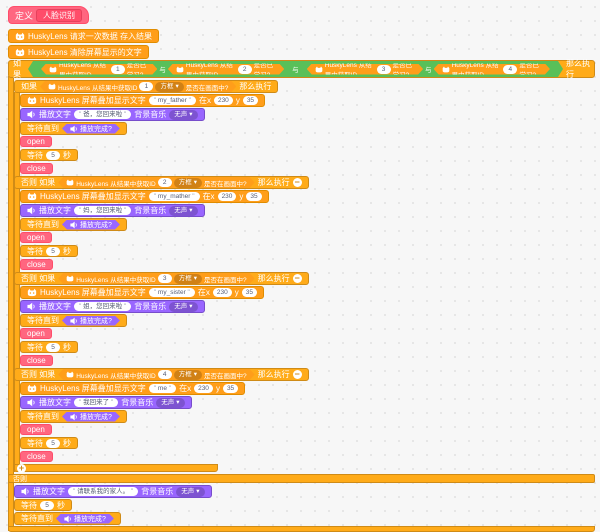 This screenshot has width=600, height=532. I want to click on overlay-text-input: my_father, so click(172, 100).